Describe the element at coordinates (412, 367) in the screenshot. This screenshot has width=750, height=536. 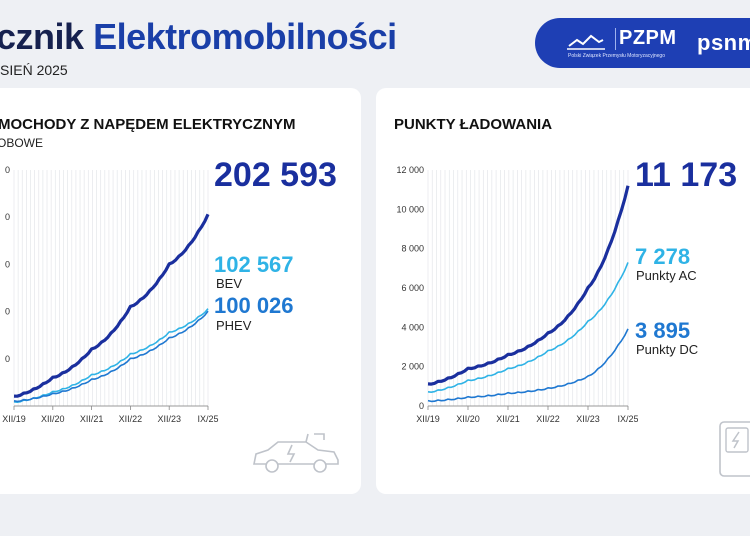
I see `y-tick-label: 2 000` at that location.